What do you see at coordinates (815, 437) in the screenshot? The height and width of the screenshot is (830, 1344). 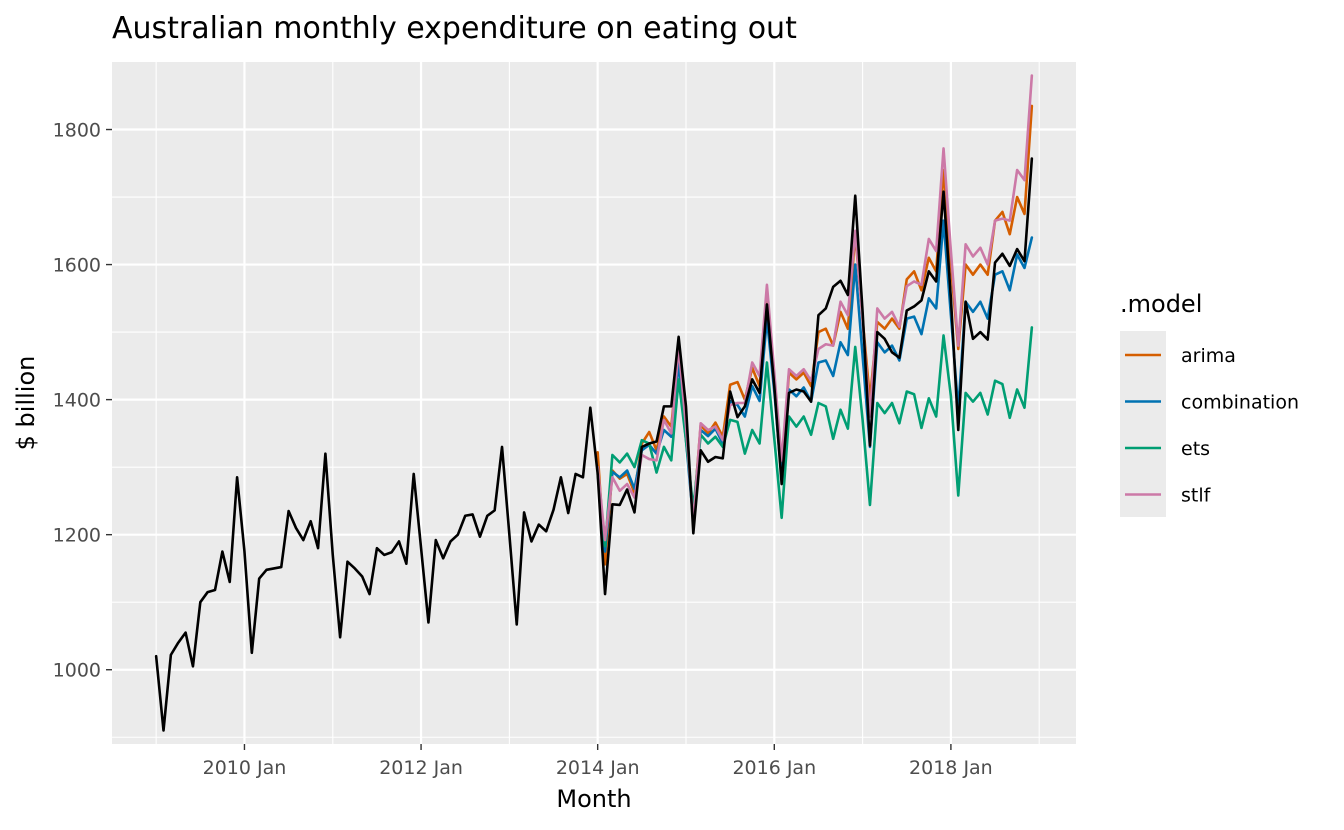 I see `series-line-ets` at bounding box center [815, 437].